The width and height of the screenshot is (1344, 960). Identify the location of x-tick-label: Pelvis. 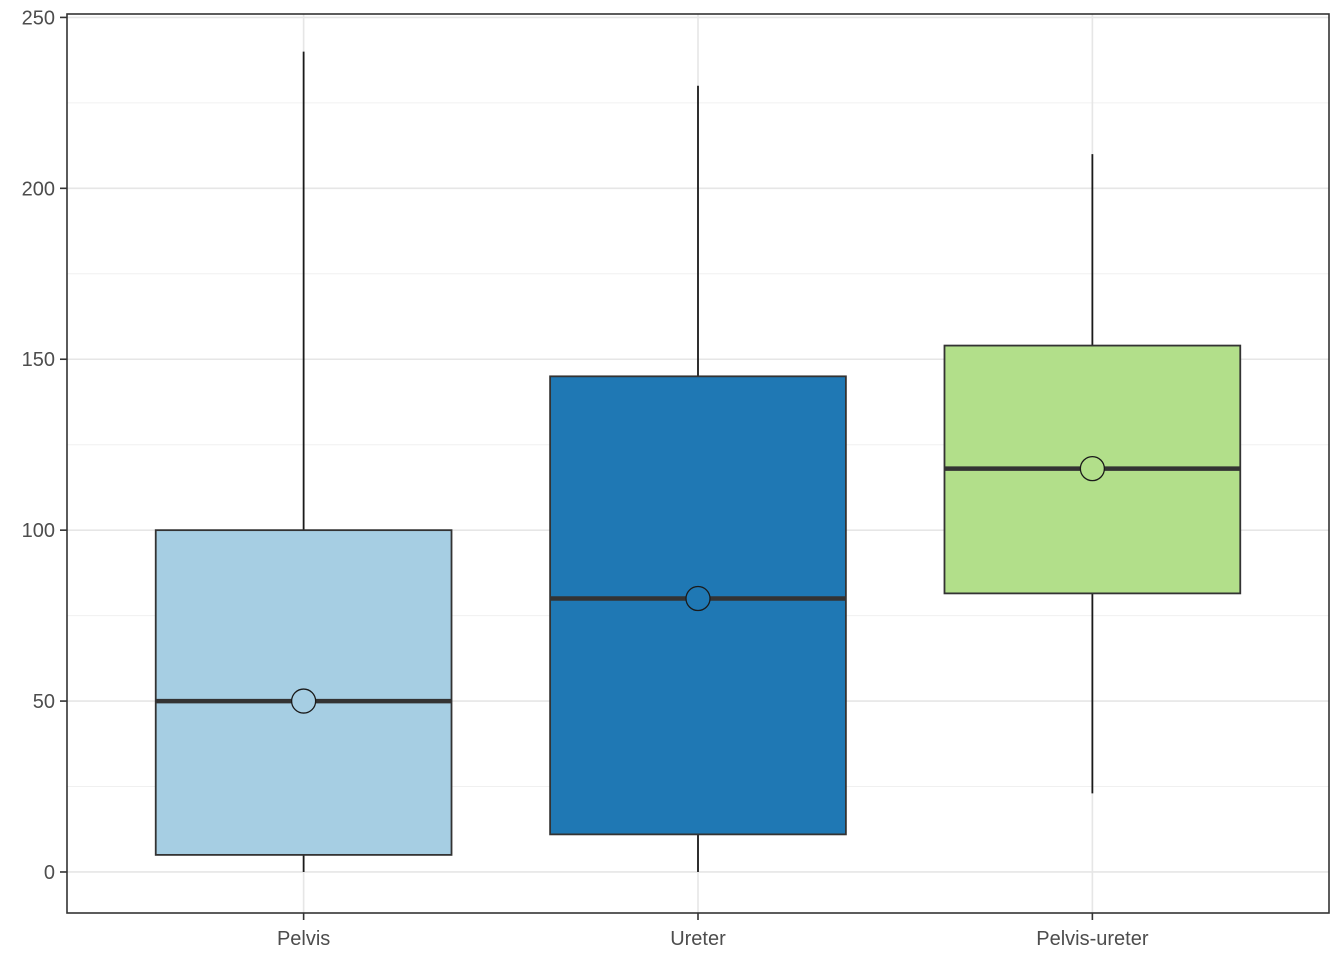
(303, 939).